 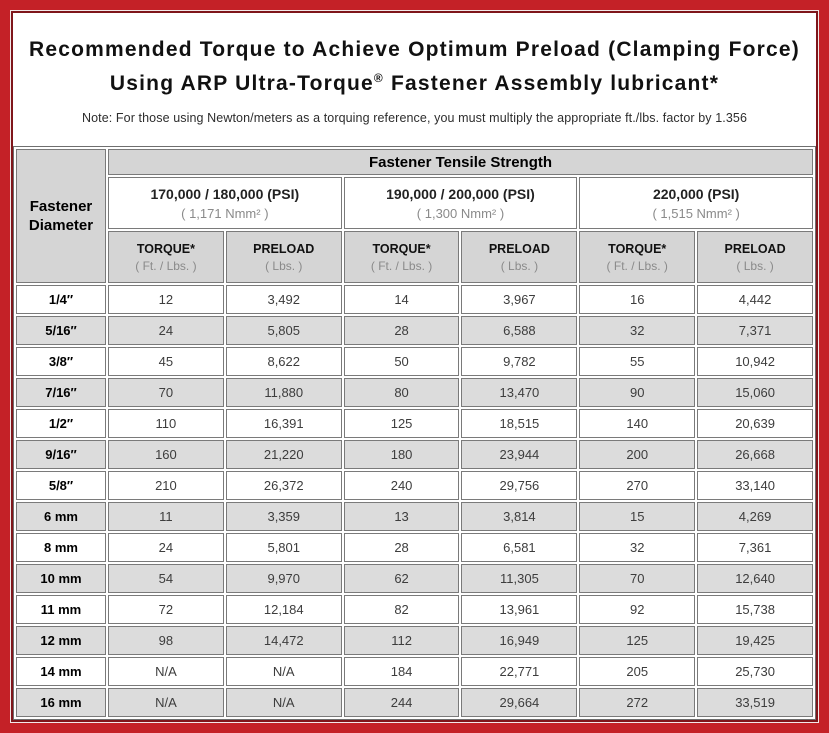 What do you see at coordinates (460, 162) in the screenshot?
I see `tensile-strength-header: Fastener Tensile Strength` at bounding box center [460, 162].